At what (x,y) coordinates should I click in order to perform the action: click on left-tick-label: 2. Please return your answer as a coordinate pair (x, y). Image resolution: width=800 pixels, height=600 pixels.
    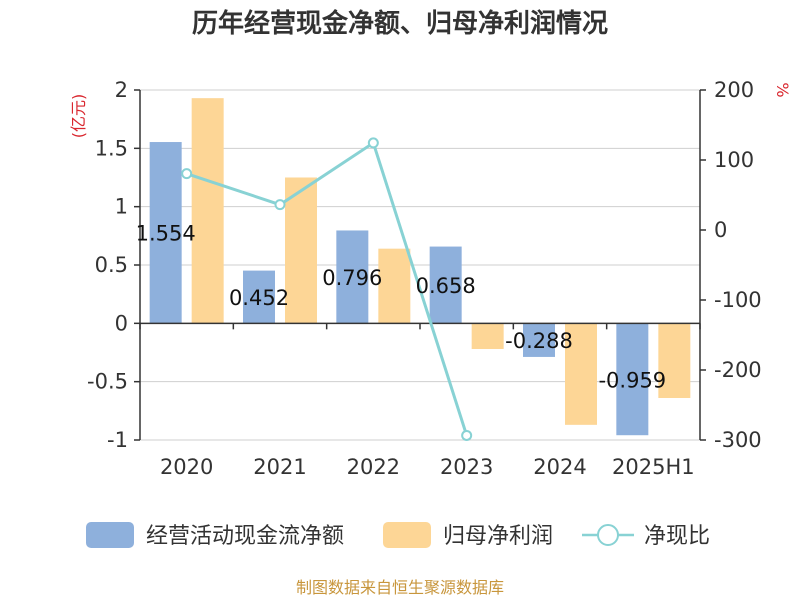
    Looking at the image, I should click on (121, 90).